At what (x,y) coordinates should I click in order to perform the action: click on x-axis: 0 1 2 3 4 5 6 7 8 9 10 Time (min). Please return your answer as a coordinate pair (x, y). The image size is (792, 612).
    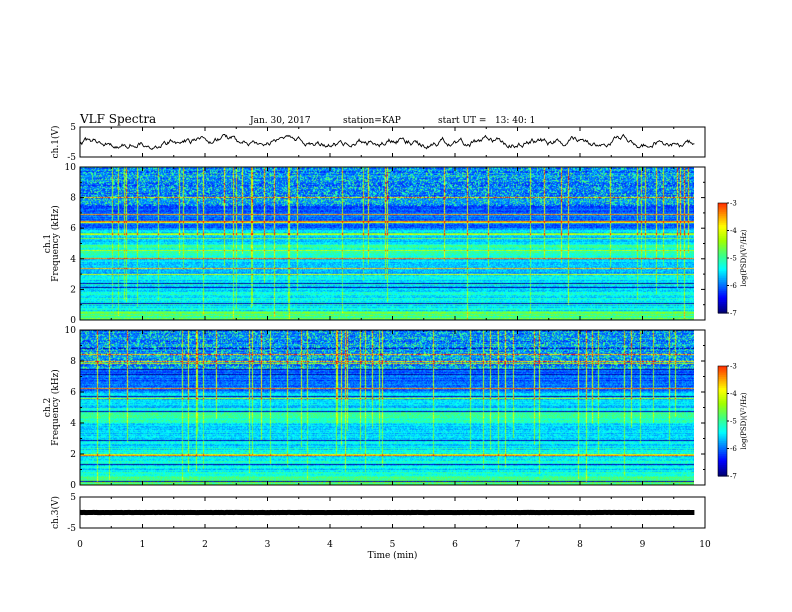
    Looking at the image, I should click on (394, 550).